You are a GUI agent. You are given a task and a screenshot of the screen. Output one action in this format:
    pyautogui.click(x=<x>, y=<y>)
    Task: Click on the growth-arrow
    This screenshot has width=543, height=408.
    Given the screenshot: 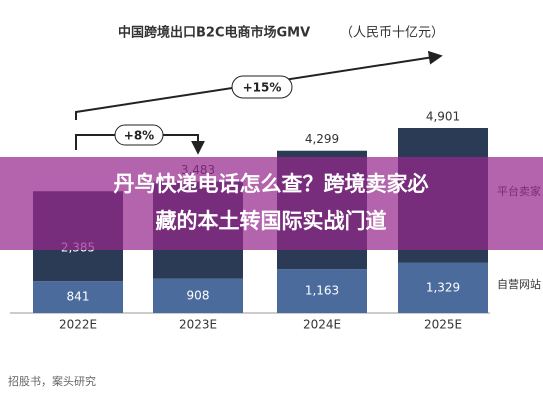 What is the action you would take?
    pyautogui.click(x=259, y=85)
    